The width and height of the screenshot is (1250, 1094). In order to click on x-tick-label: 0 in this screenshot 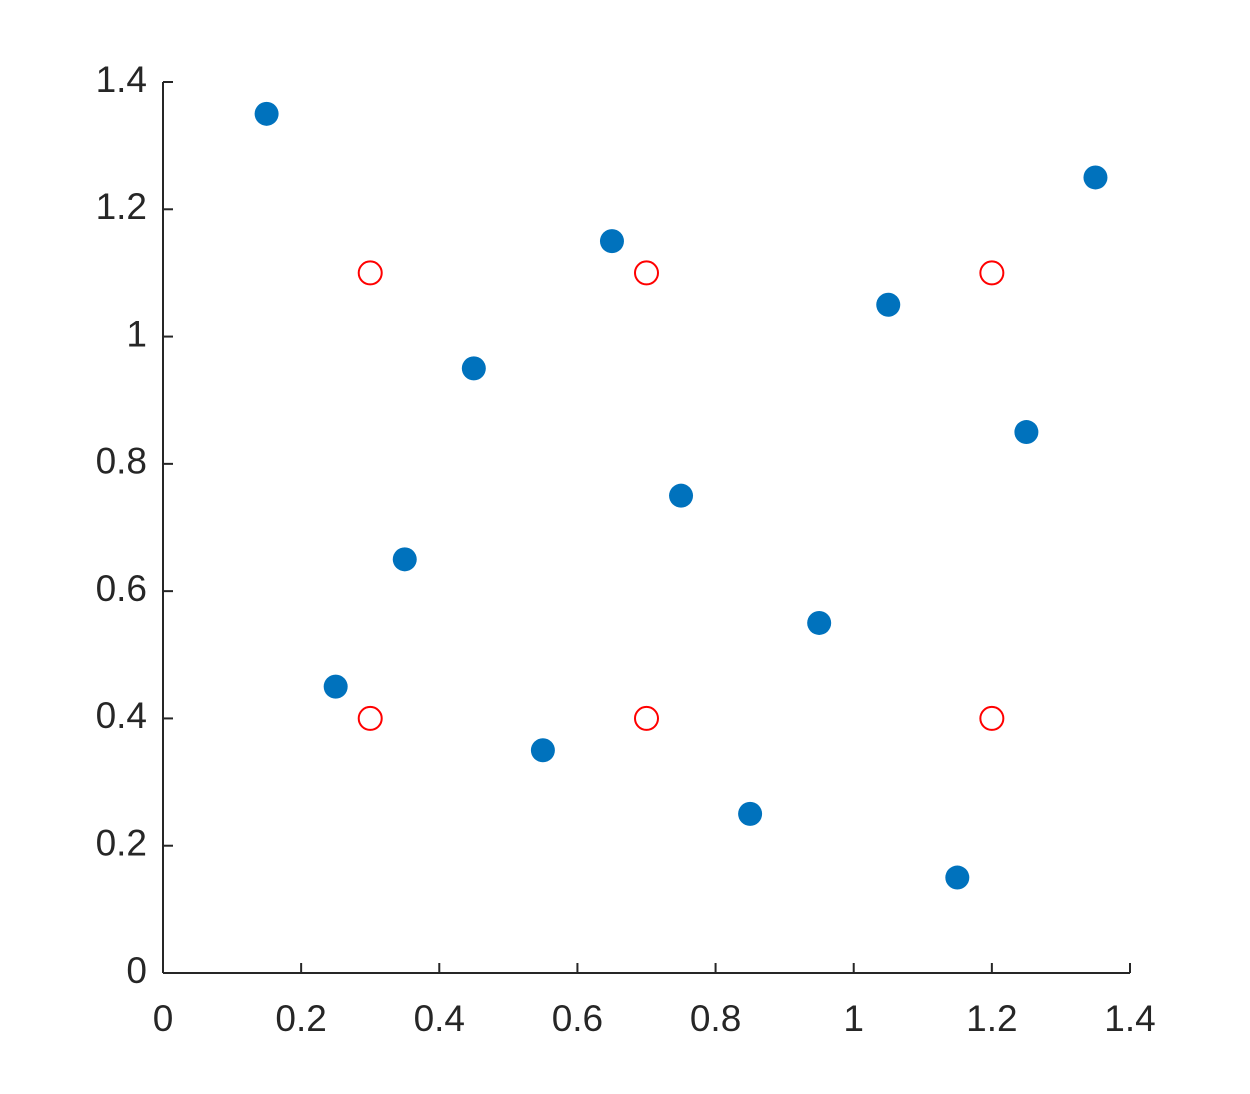, I will do `click(163, 1018)`.